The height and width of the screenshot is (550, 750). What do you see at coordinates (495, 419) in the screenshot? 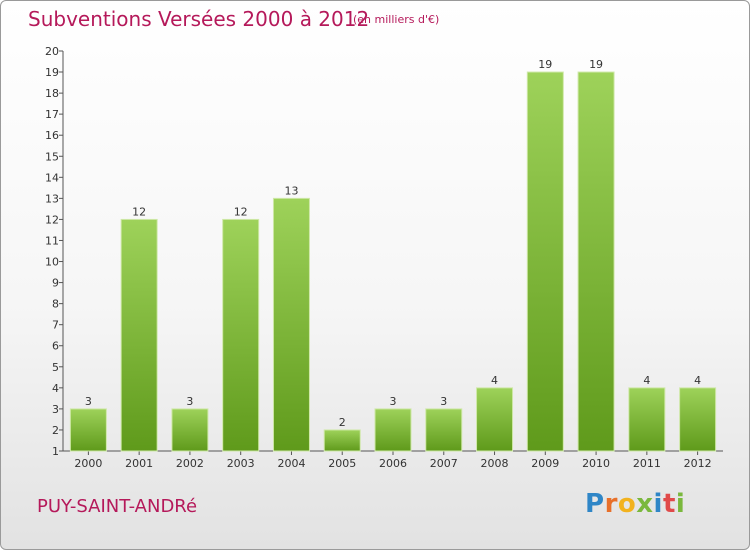
I see `bar-2008` at bounding box center [495, 419].